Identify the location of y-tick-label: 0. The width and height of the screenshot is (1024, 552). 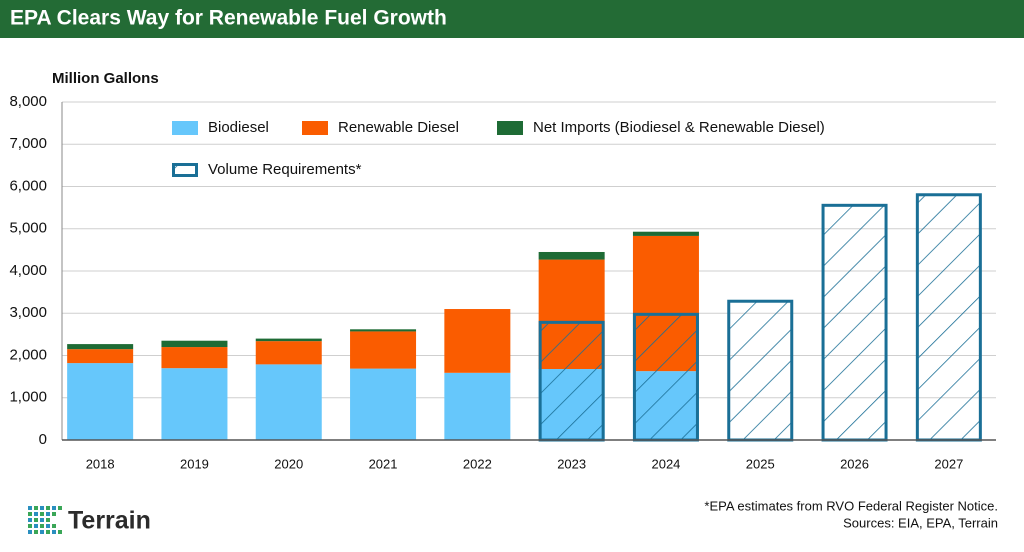
(43, 439).